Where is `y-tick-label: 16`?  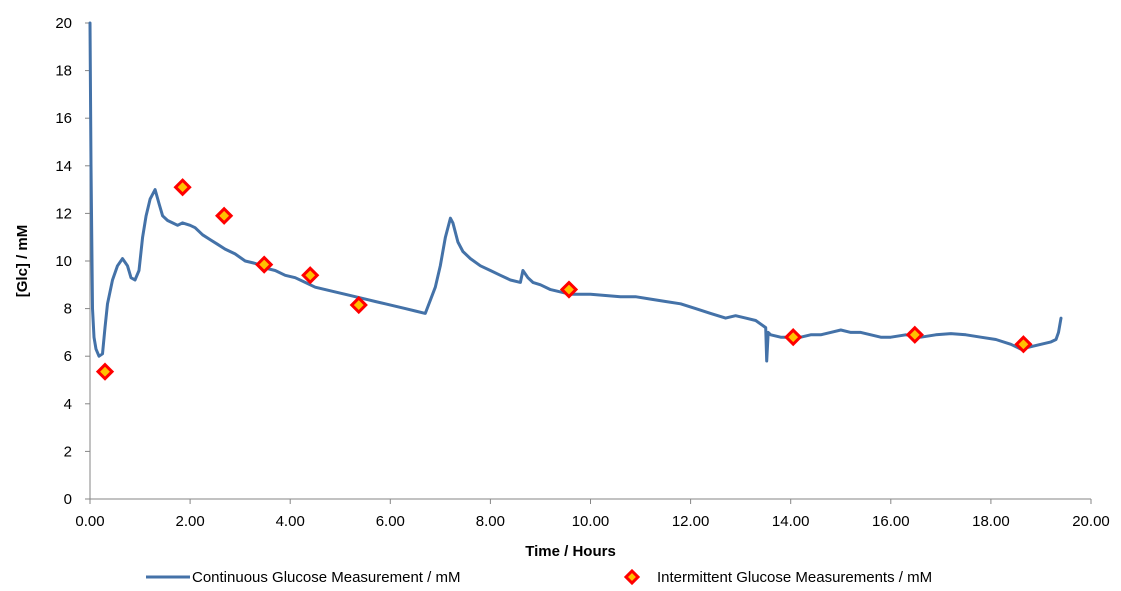
y-tick-label: 16 is located at coordinates (63, 118).